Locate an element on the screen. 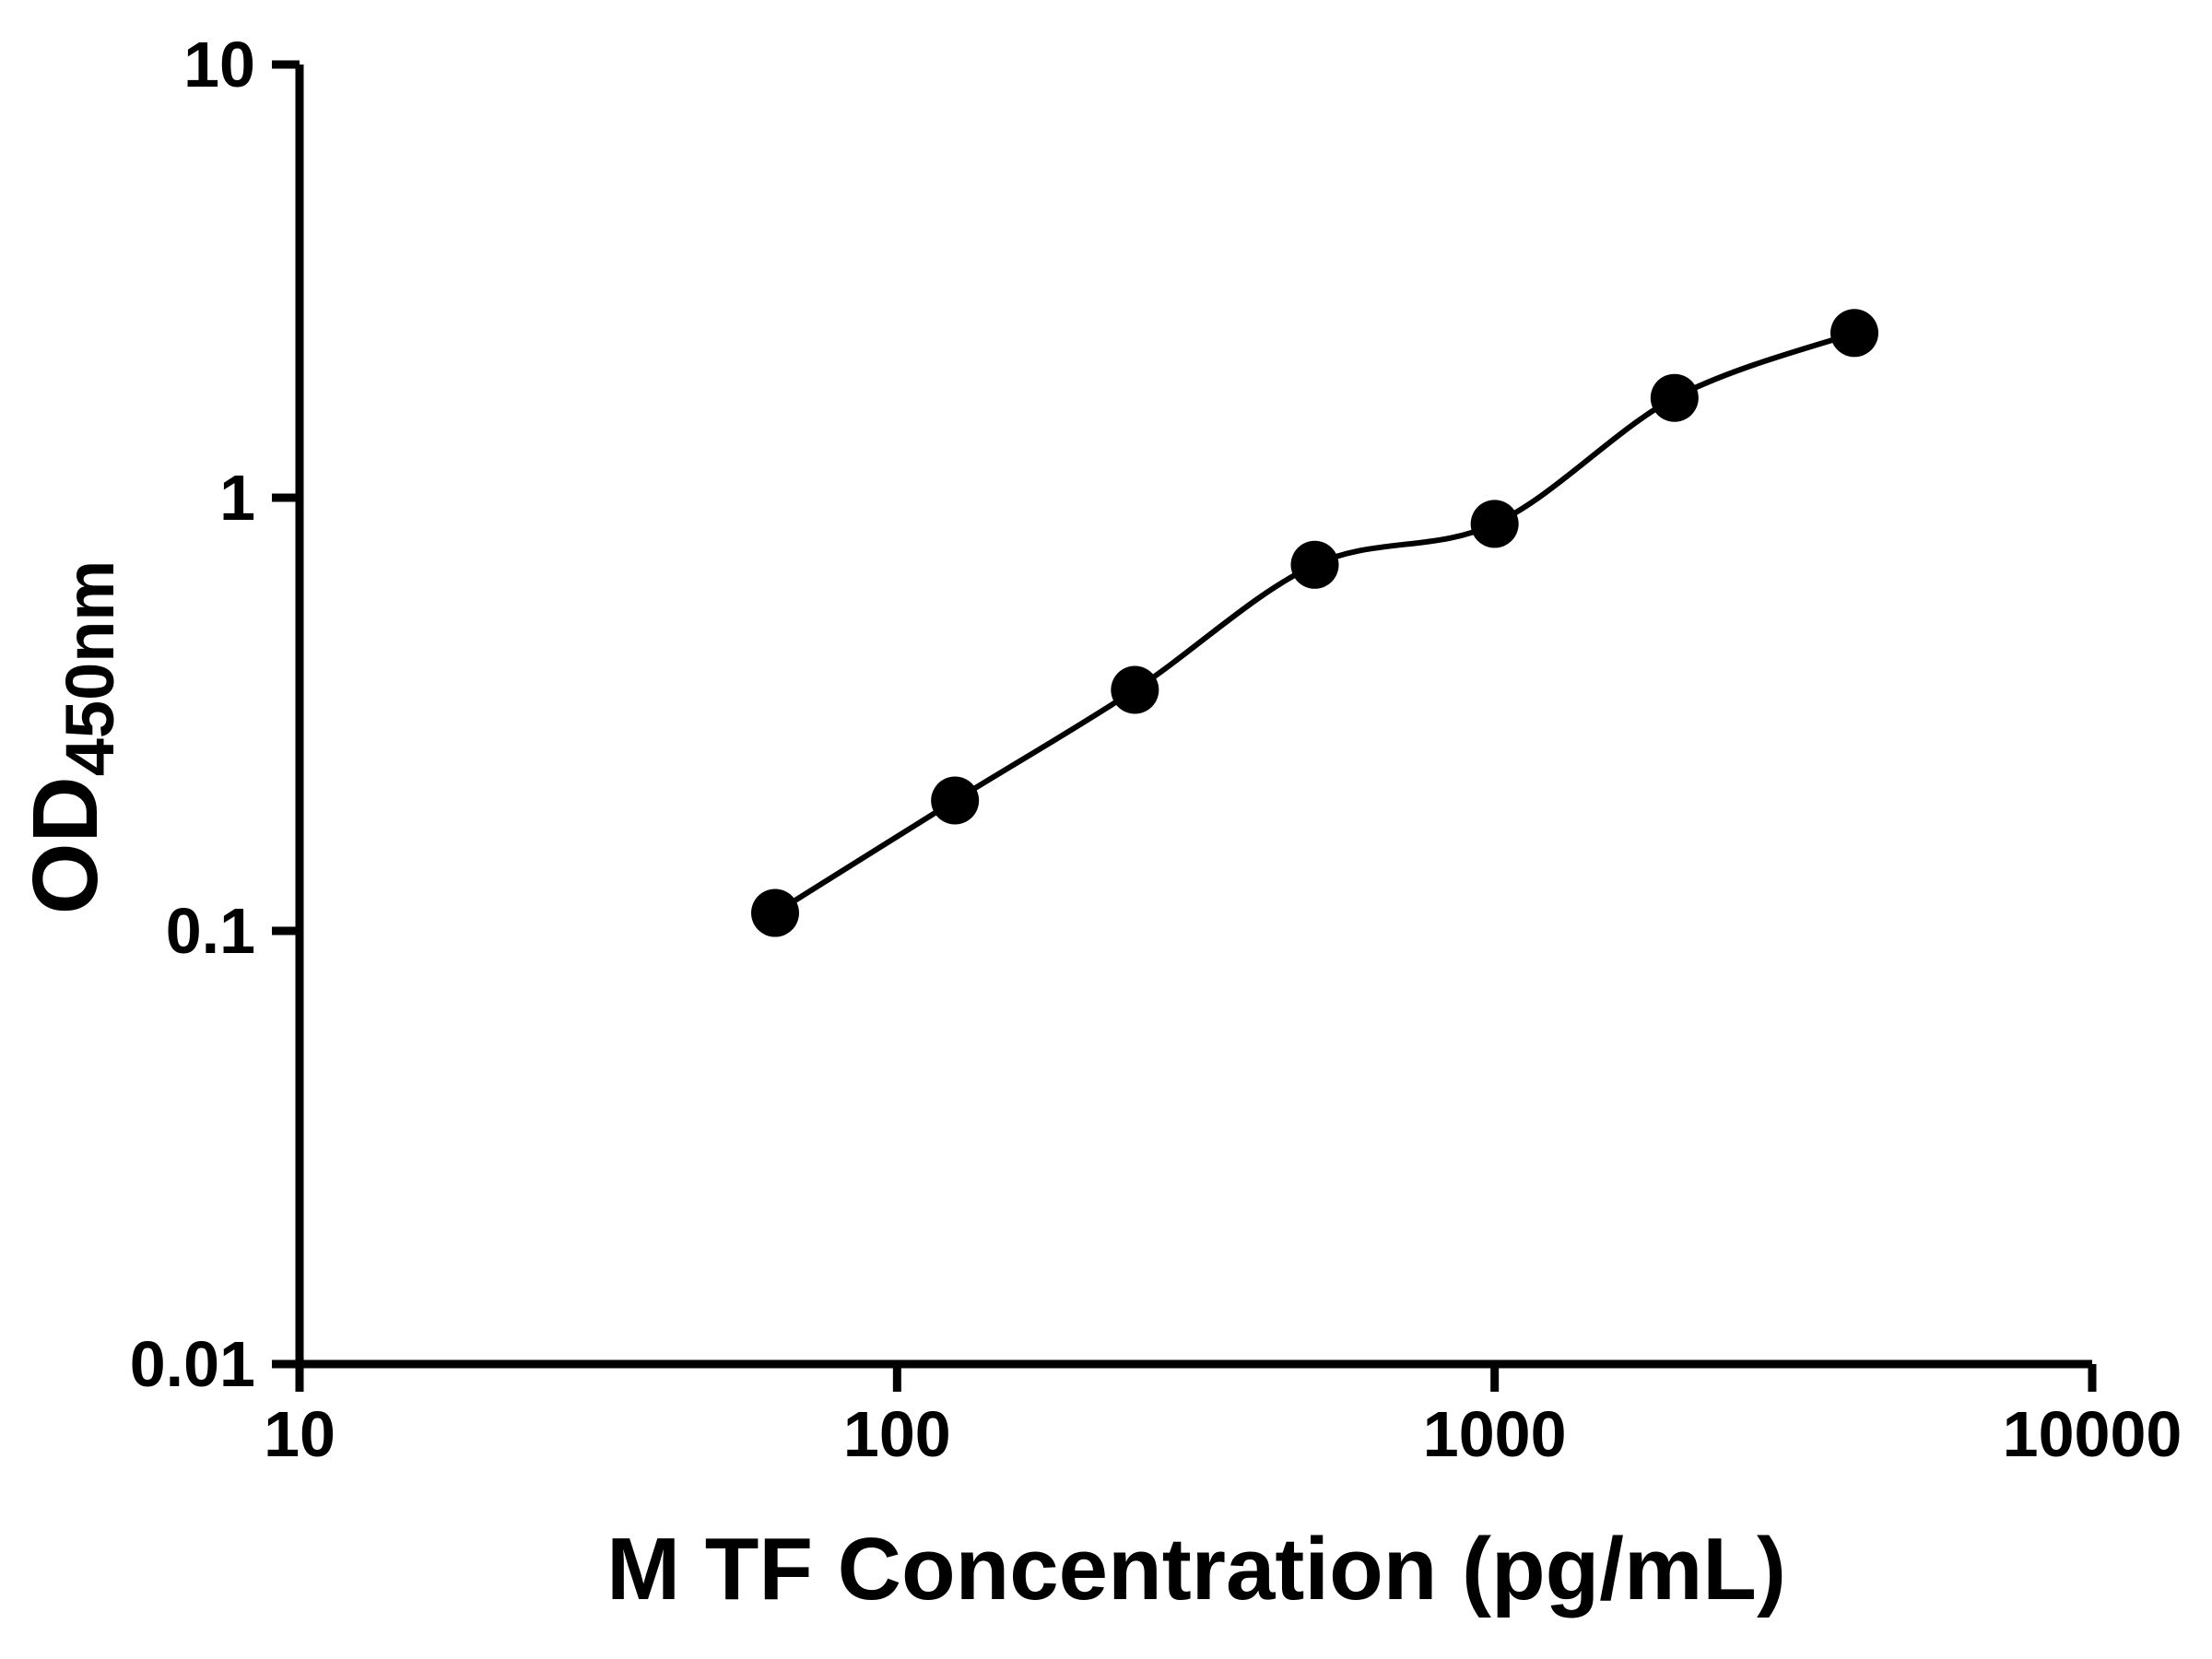 The image size is (2212, 1659). x-tick-label: 10000 is located at coordinates (2093, 1434).